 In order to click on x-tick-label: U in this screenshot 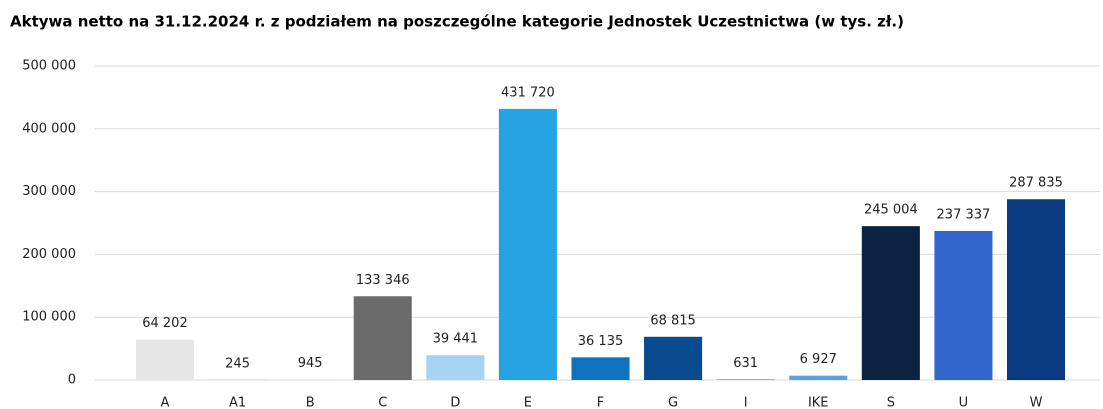, I will do `click(964, 402)`.